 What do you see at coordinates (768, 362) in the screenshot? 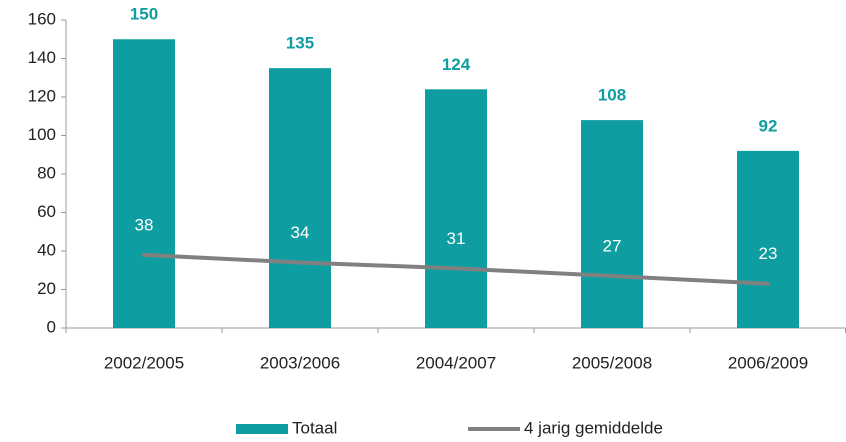
I see `x-tick-label: 2006/2009` at bounding box center [768, 362].